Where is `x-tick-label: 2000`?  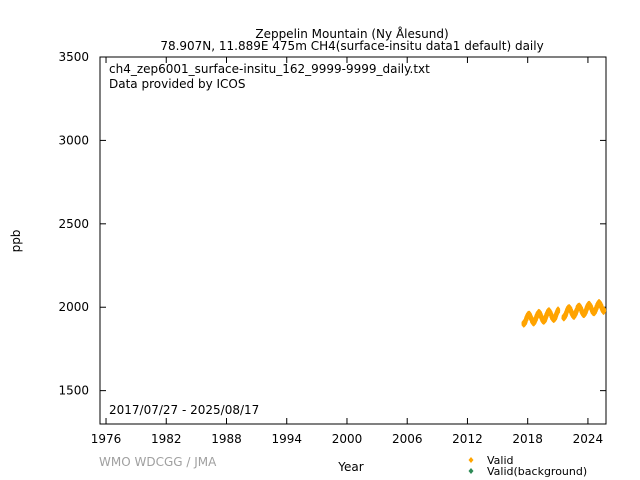 x-tick-label: 2000 is located at coordinates (347, 439).